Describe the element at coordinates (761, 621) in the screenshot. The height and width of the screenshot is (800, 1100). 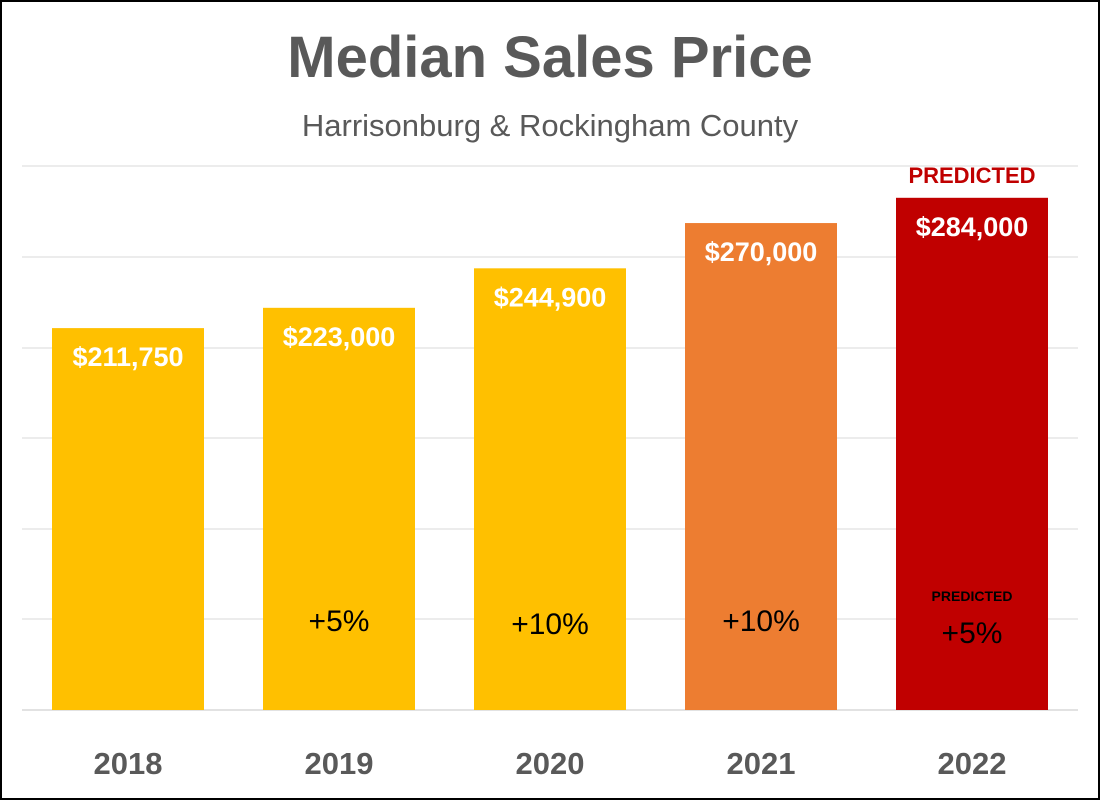
I see `change-label-2021: +10%` at that location.